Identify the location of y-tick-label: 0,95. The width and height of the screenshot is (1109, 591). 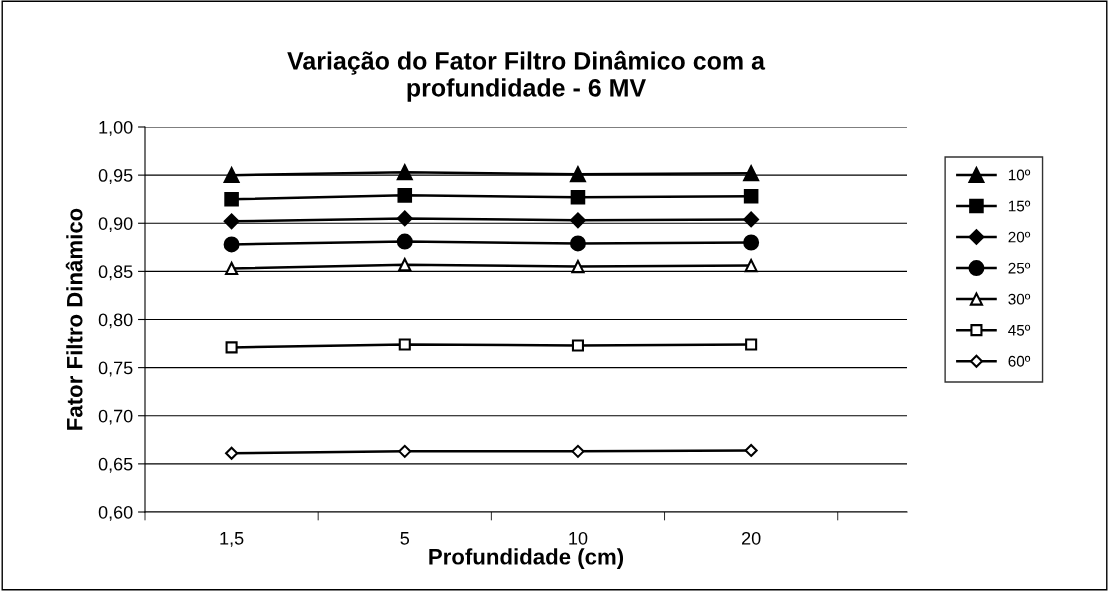
(115, 176).